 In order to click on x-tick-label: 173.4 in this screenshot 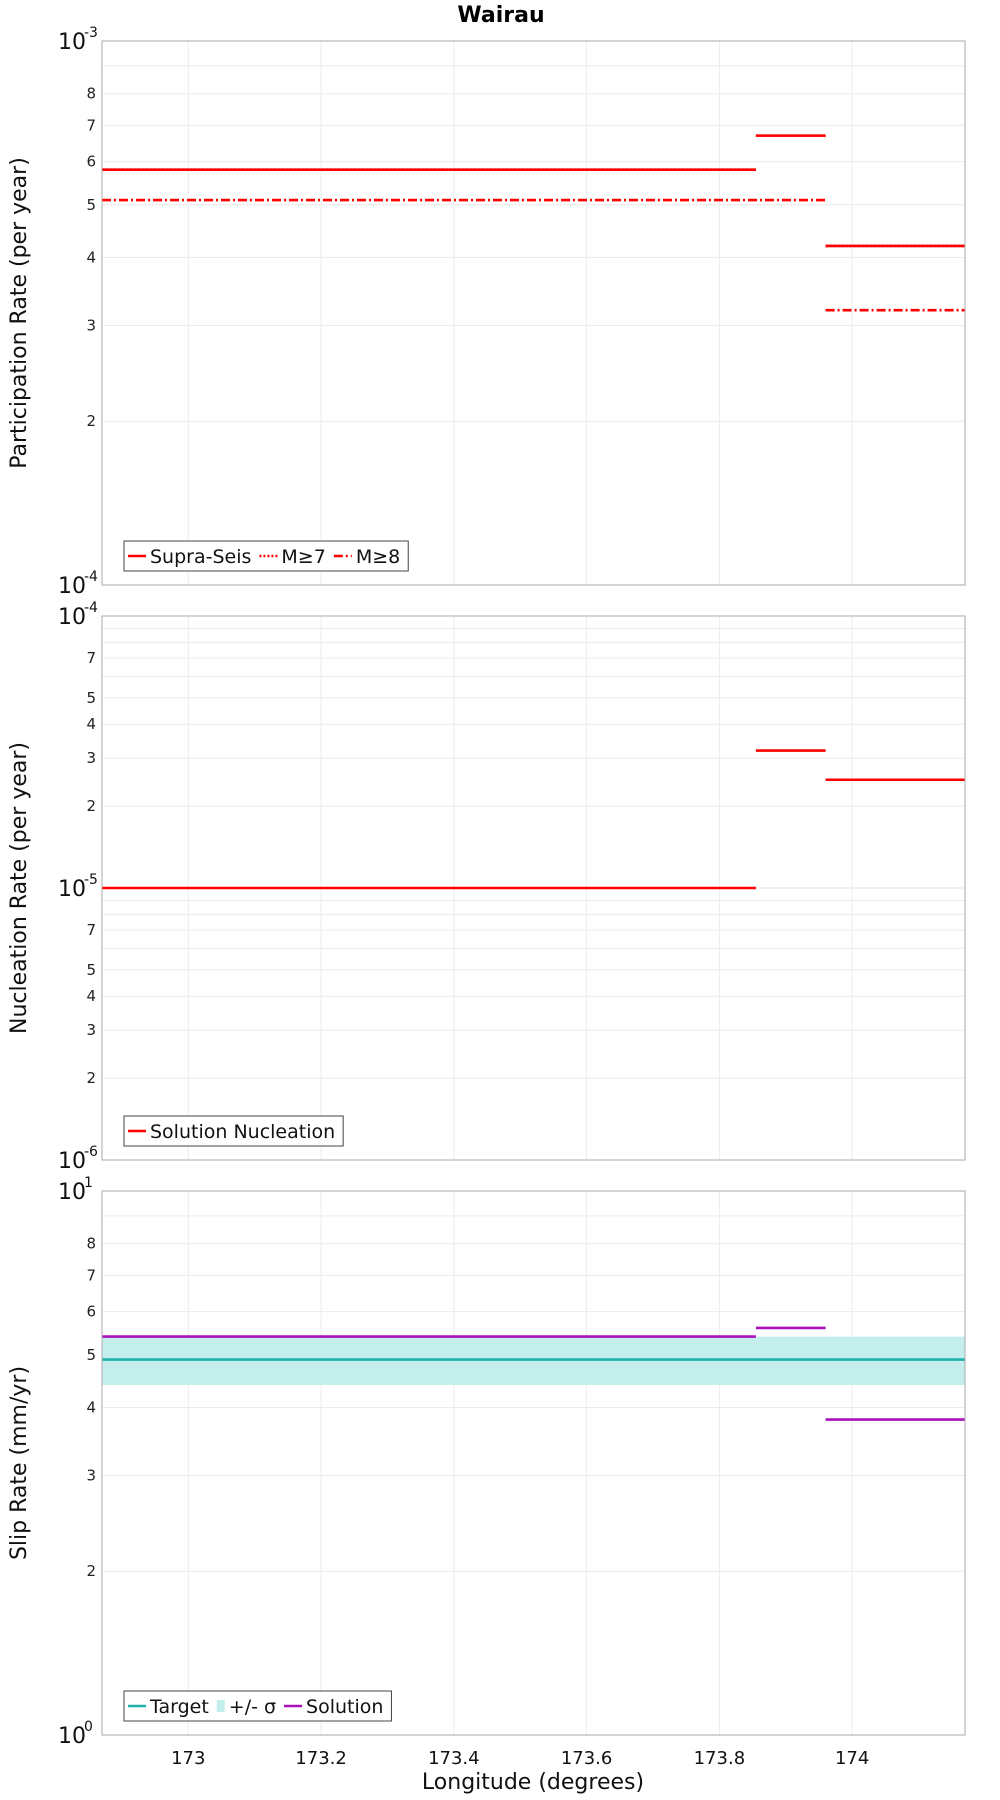, I will do `click(454, 1758)`.